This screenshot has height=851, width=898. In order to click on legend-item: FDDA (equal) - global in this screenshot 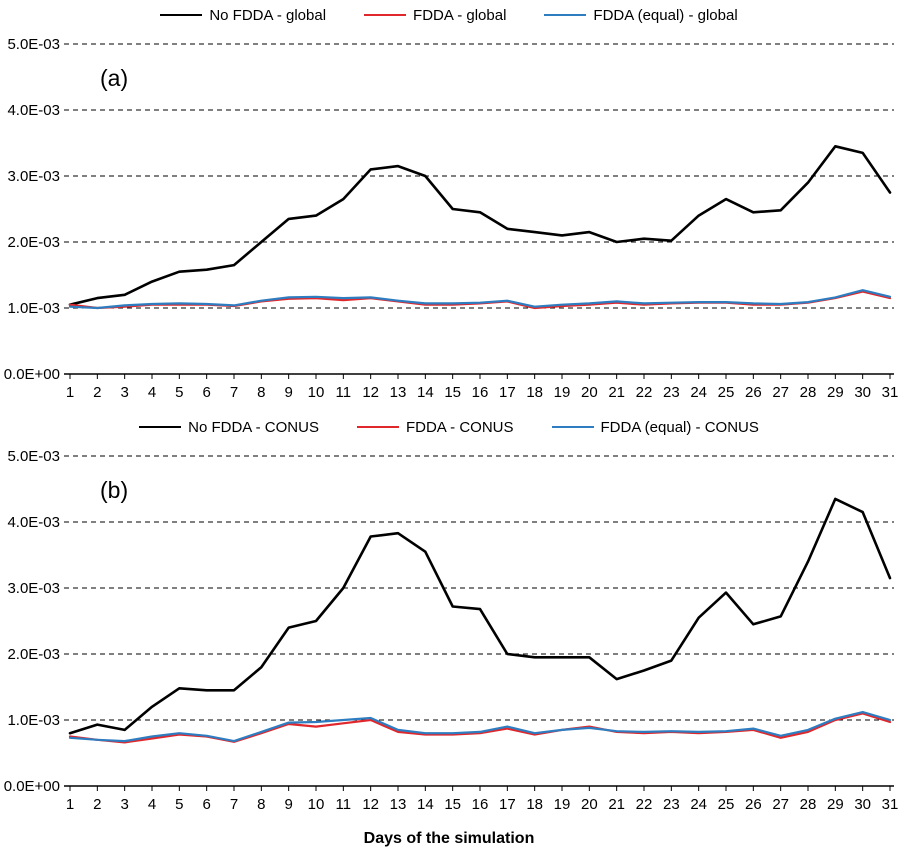, I will do `click(641, 15)`.